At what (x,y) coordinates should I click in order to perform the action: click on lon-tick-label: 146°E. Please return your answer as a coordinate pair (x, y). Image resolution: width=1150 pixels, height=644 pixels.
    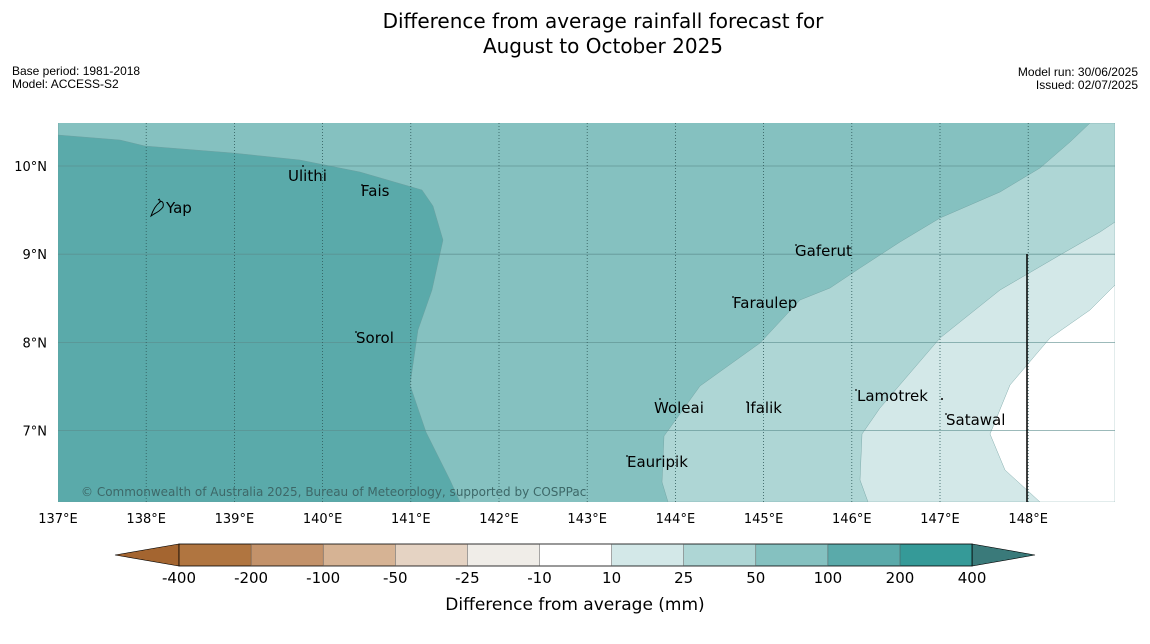
    Looking at the image, I should click on (852, 519).